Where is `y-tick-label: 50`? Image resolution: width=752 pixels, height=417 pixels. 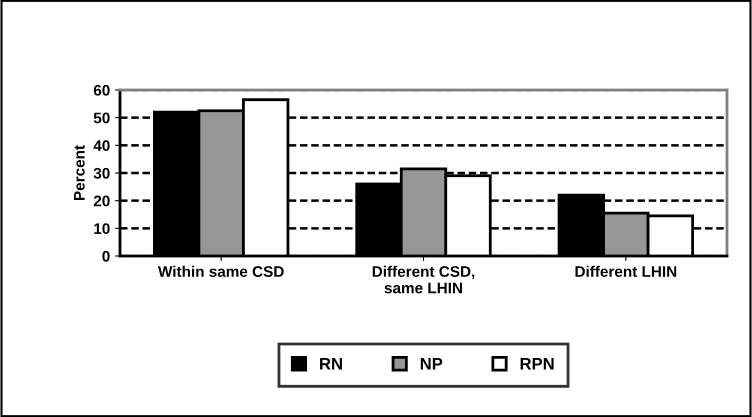
y-tick-label: 50 is located at coordinates (102, 118).